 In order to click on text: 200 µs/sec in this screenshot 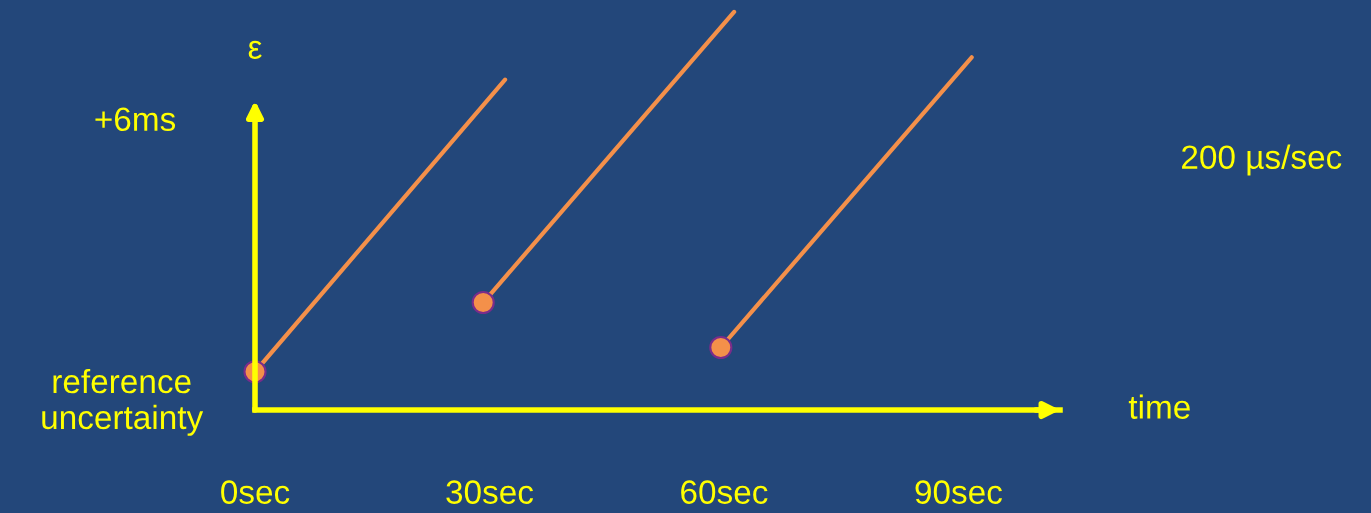, I will do `click(1262, 160)`.